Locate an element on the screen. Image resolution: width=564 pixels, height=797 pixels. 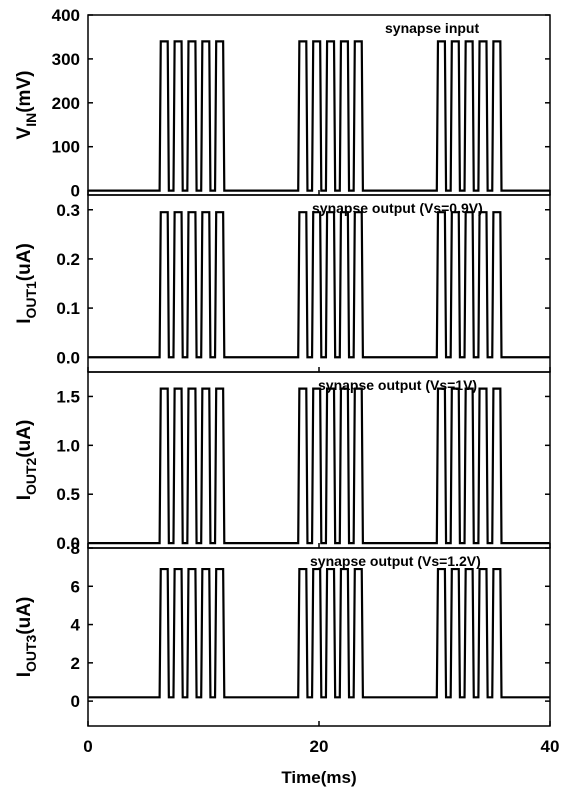
y-axis-label-main: V is located at coordinates (24, 132).